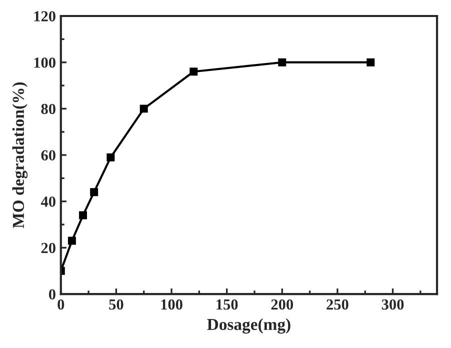 Image resolution: width=451 pixels, height=348 pixels. I want to click on x-tick-label: 0, so click(61, 304).